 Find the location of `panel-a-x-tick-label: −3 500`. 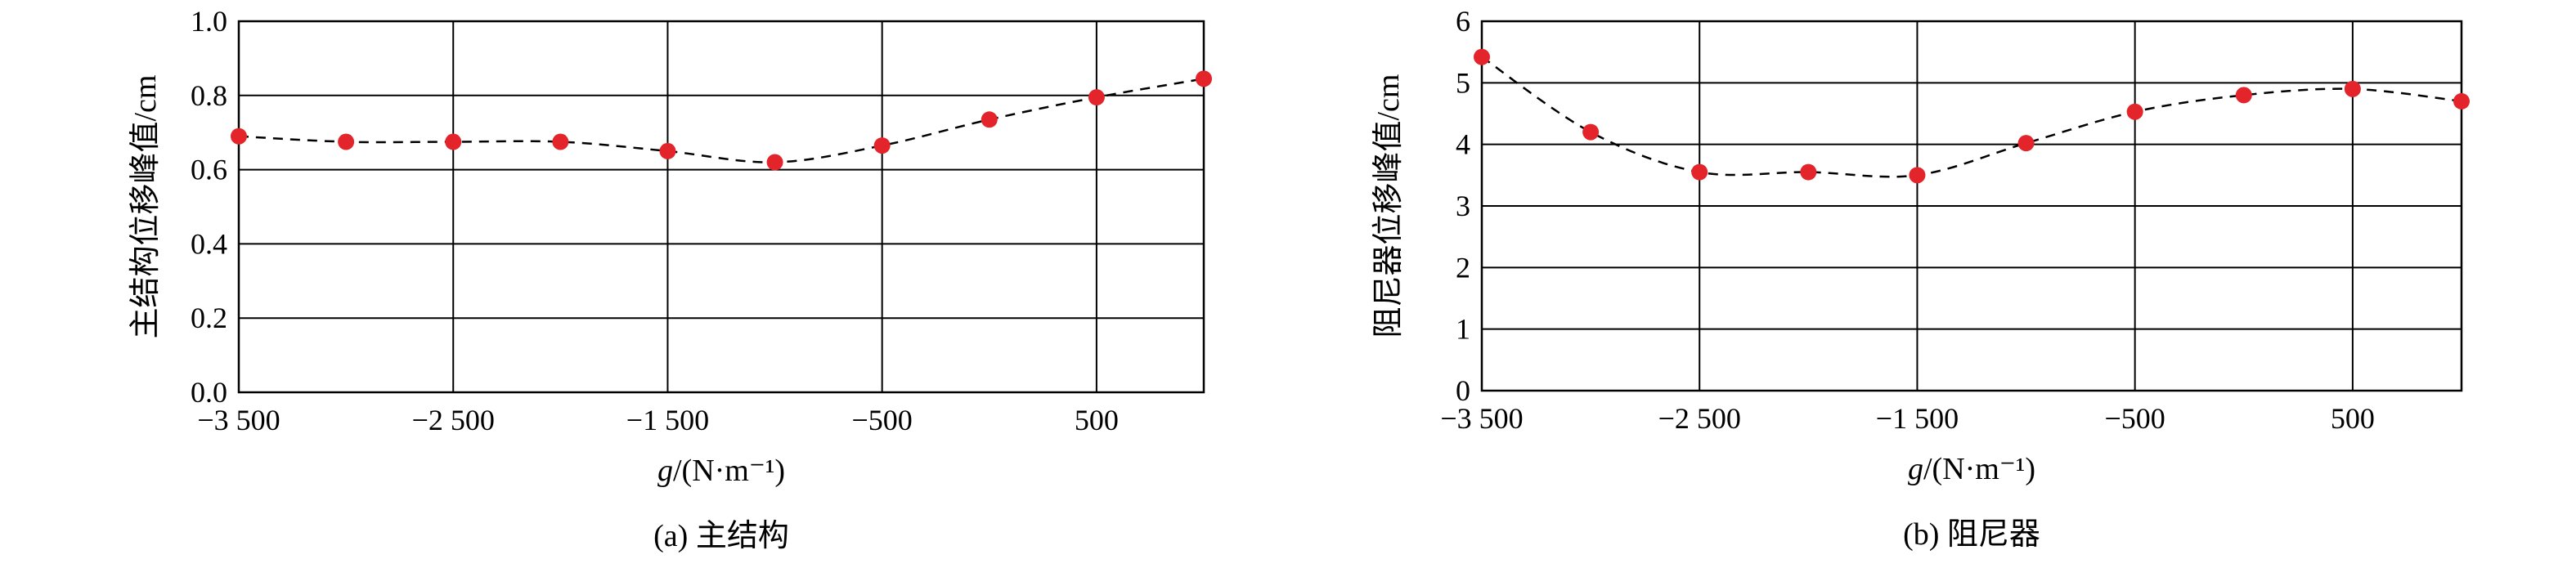

panel-a-x-tick-label: −3 500 is located at coordinates (239, 420).